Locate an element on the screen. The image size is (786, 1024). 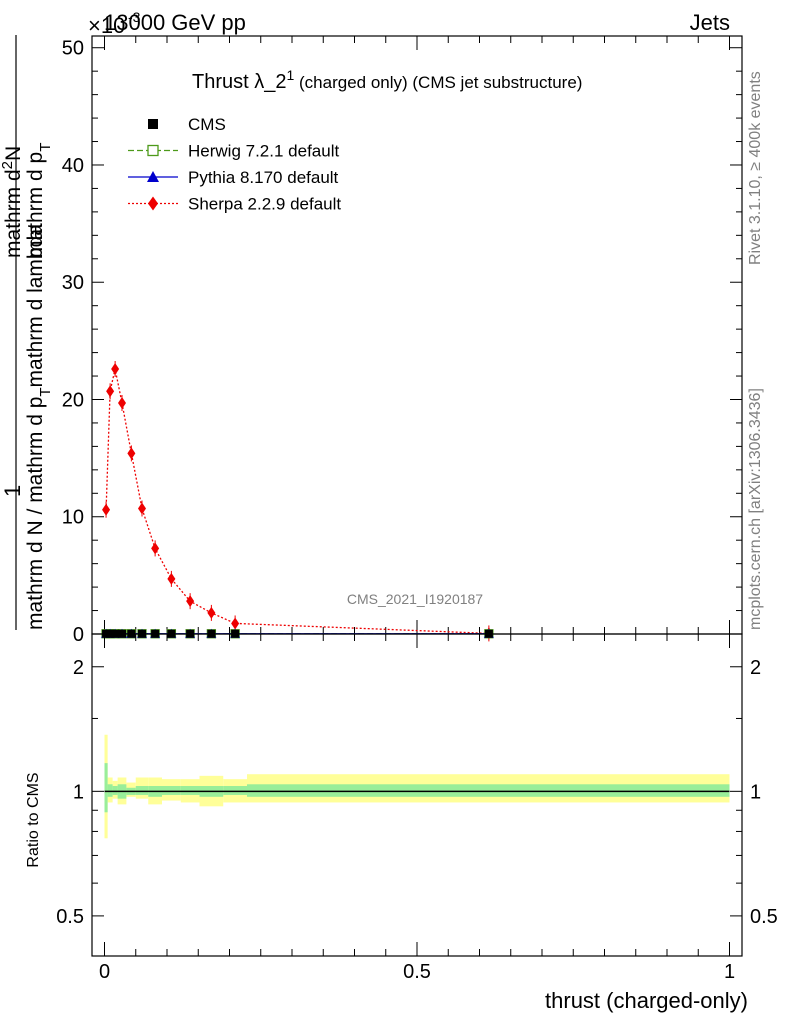
x-tick-label: 0 is located at coordinates (104, 972).